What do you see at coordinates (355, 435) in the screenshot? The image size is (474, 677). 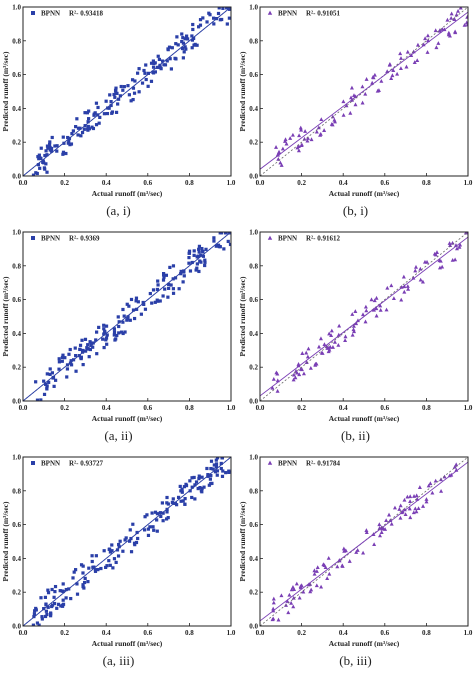 I see `panel-caption-b-ii: (b, ii)` at bounding box center [355, 435].